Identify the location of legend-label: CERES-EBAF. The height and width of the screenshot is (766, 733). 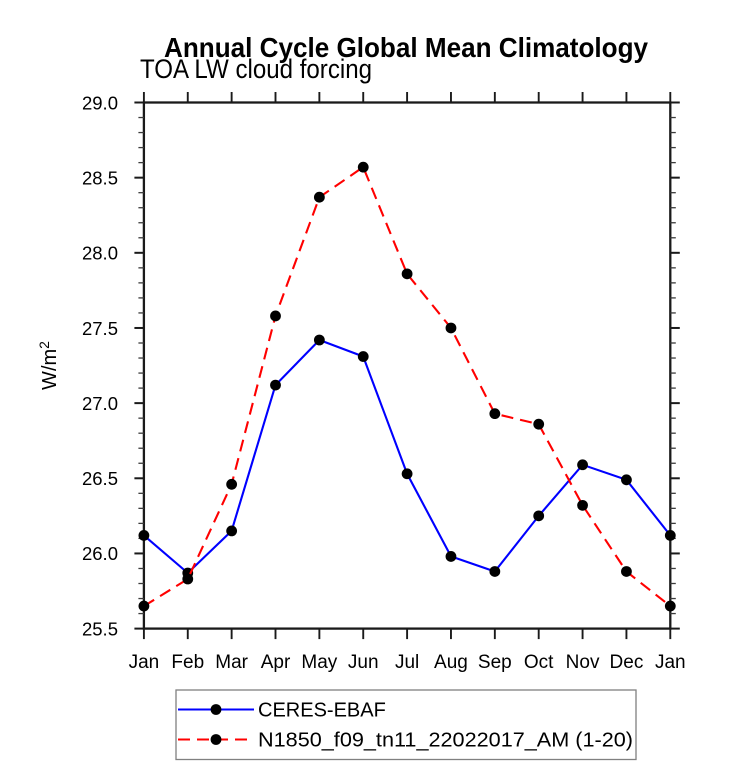
(322, 711).